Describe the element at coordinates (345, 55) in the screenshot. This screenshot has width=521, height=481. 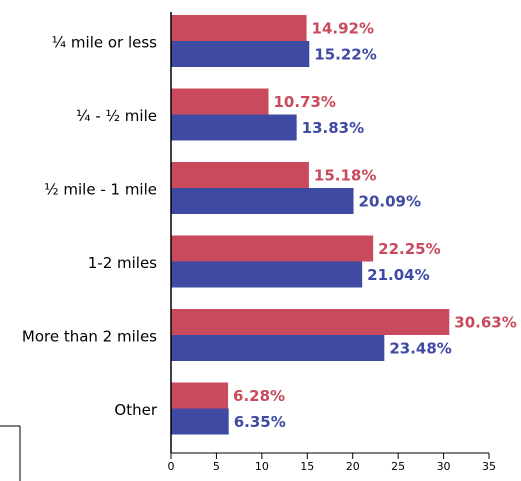
I see `data-label-series-2: 15.22%` at that location.